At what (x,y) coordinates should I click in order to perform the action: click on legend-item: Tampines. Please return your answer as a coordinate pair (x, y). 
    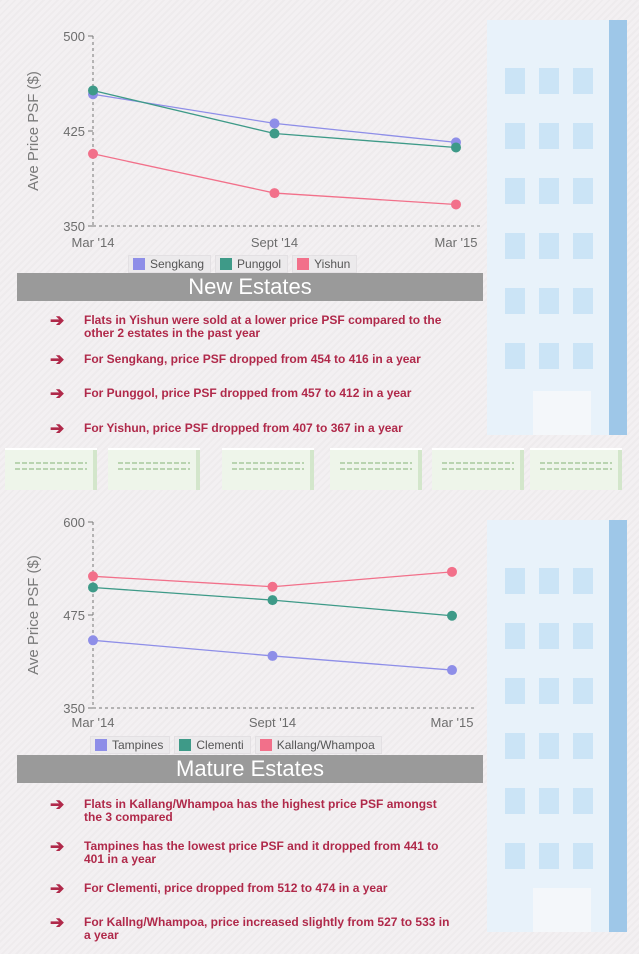
    Looking at the image, I should click on (130, 745).